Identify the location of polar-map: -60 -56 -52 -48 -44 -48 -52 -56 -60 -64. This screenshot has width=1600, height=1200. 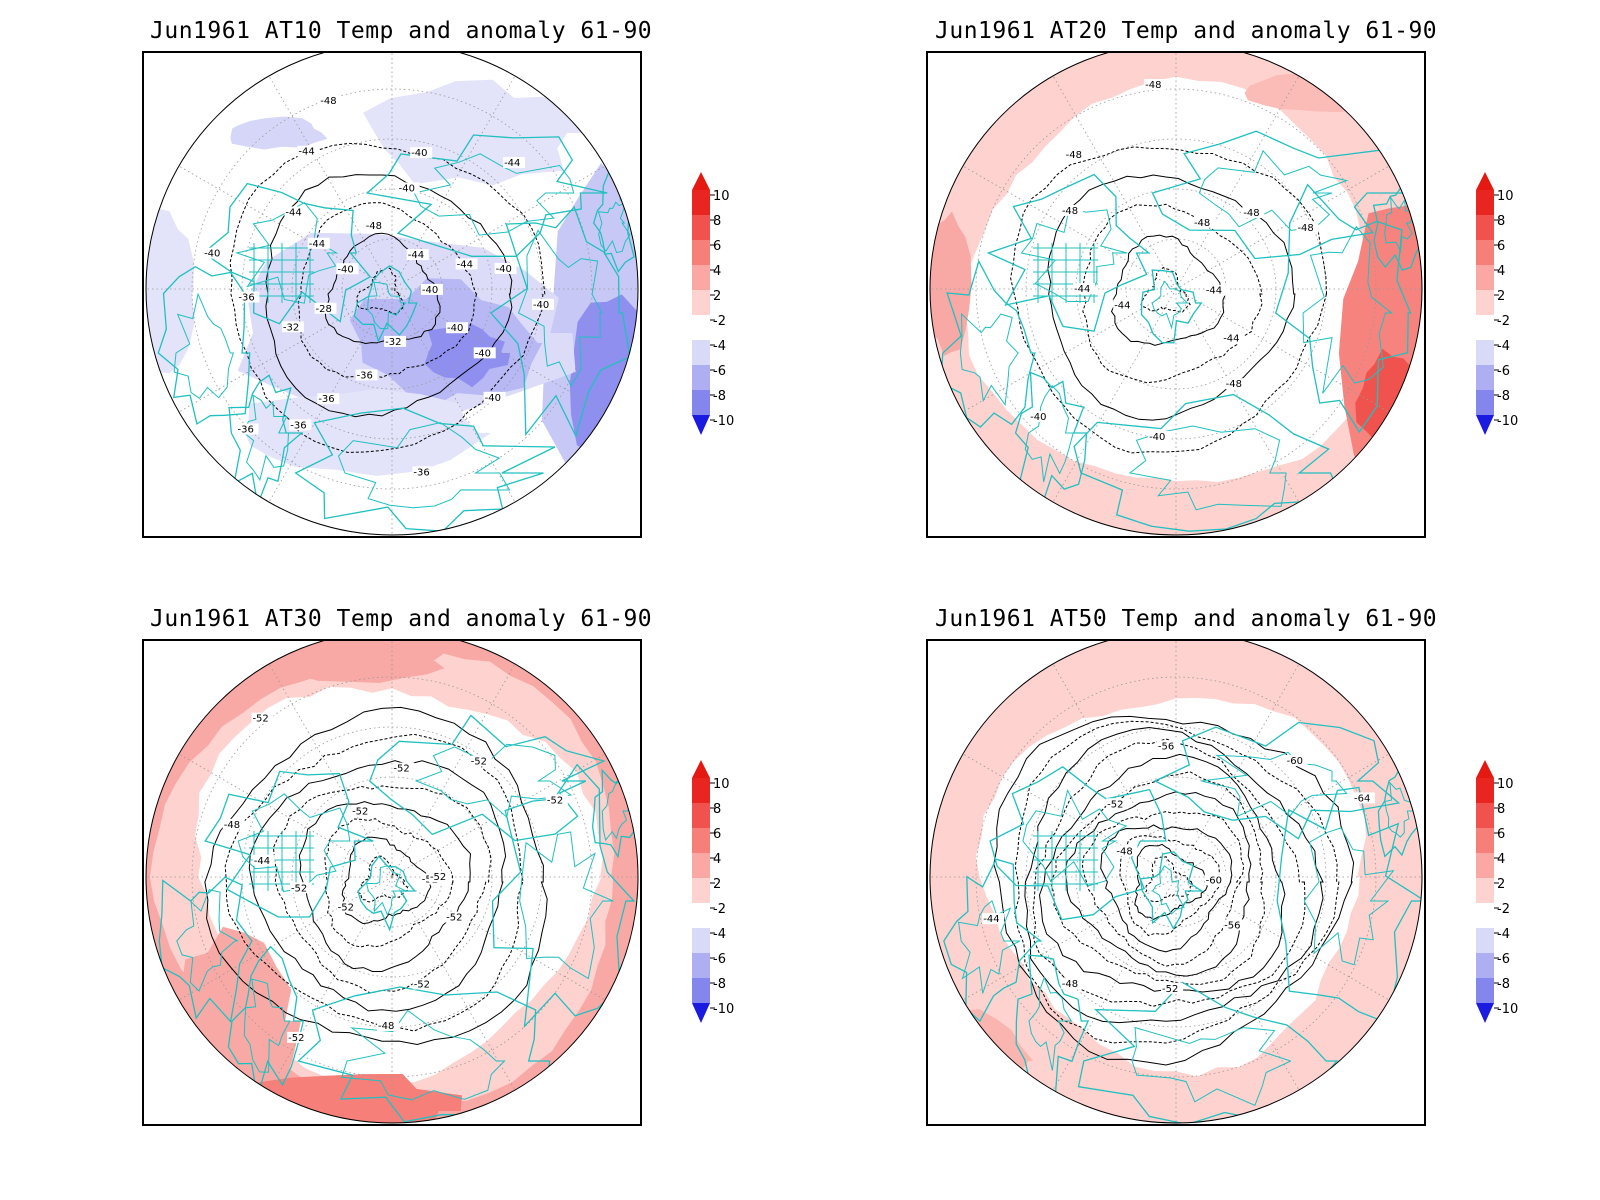
(1176, 882).